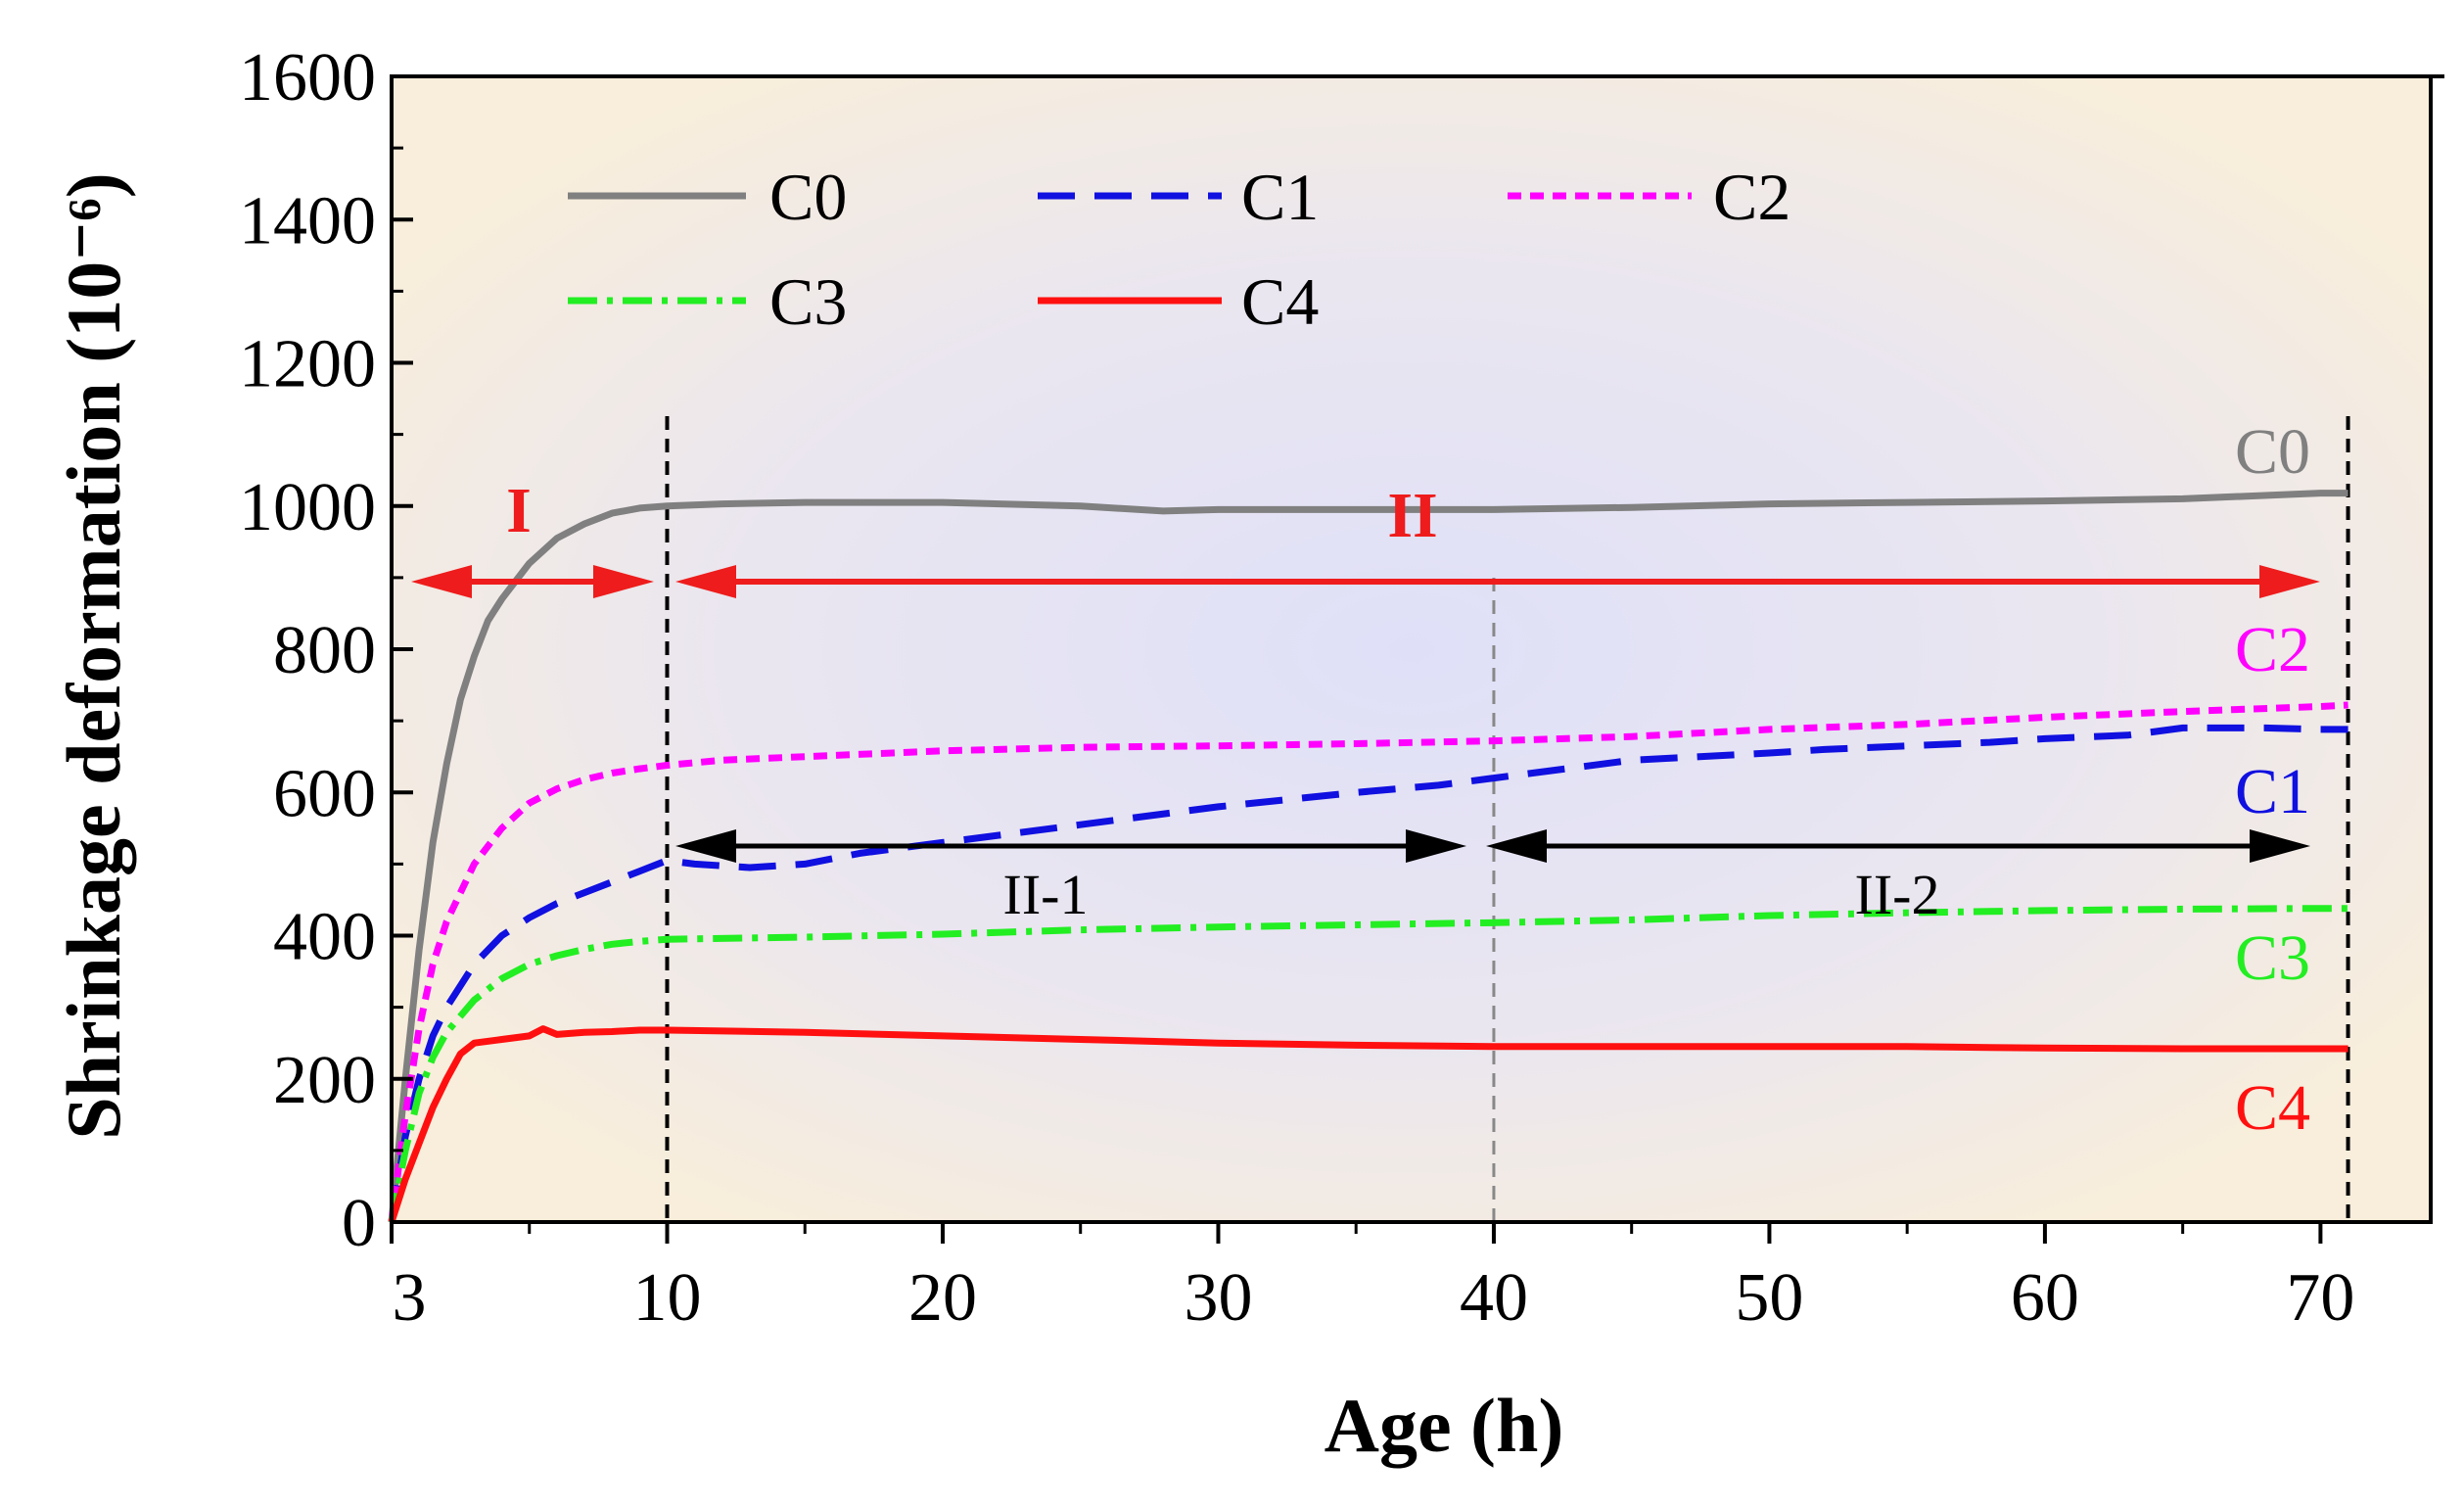 This screenshot has width=2464, height=1507. I want to click on y-tick-label-400: 400, so click(324, 937).